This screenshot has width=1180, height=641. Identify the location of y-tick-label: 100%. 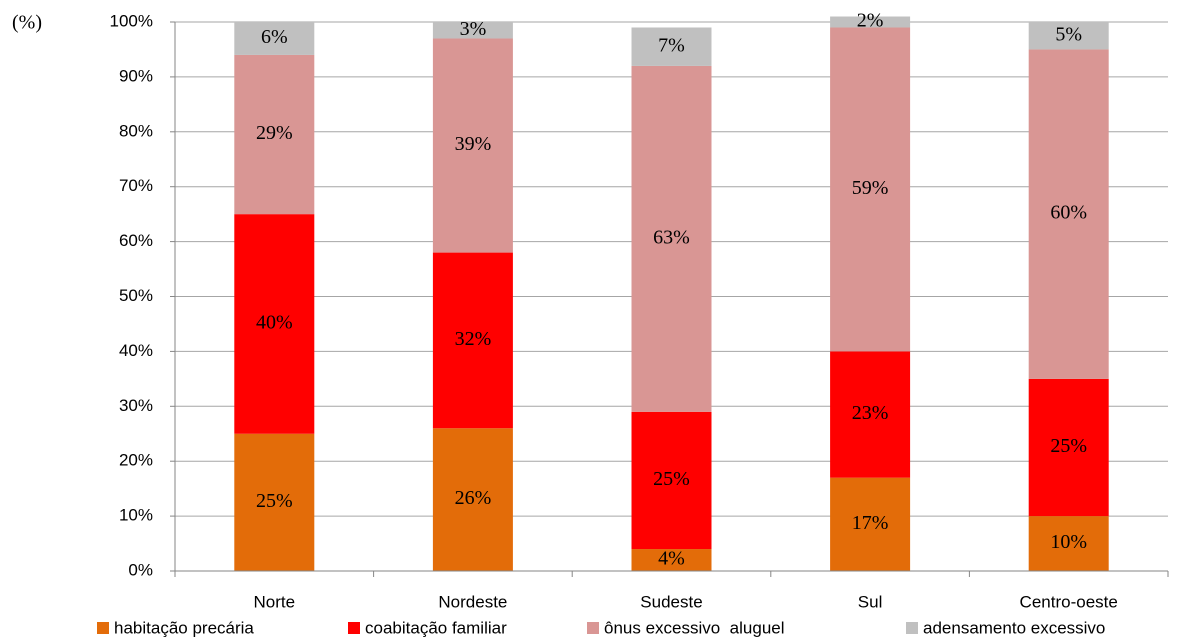
(131, 20).